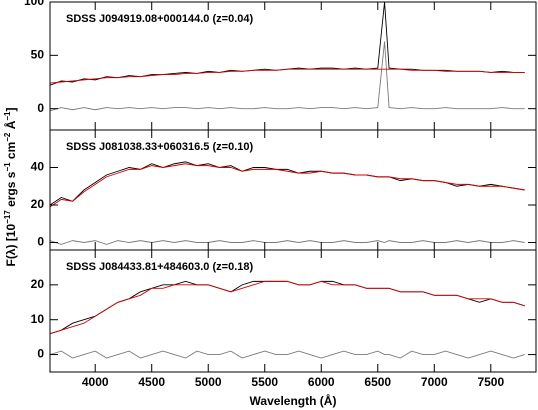 The height and width of the screenshot is (410, 538). What do you see at coordinates (38, 319) in the screenshot?
I see `y-tick-label: 10` at bounding box center [38, 319].